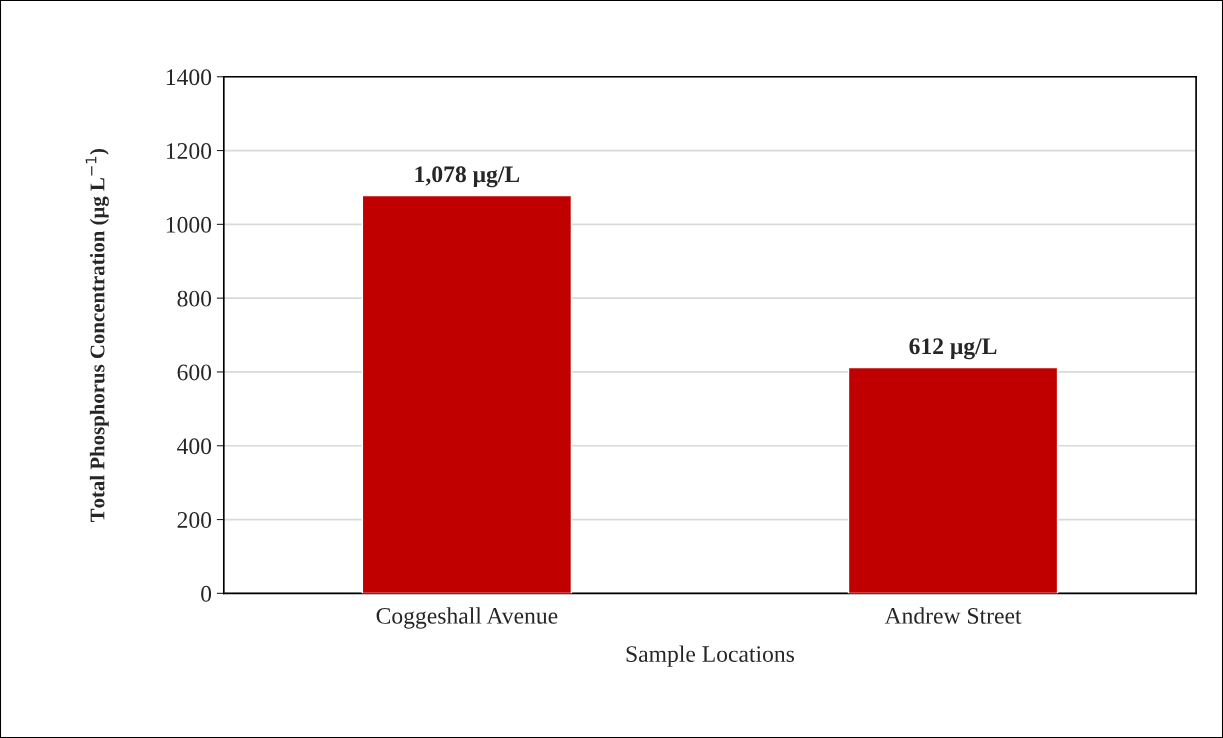  I want to click on x-tick-label: Coggeshall Avenue, so click(467, 618).